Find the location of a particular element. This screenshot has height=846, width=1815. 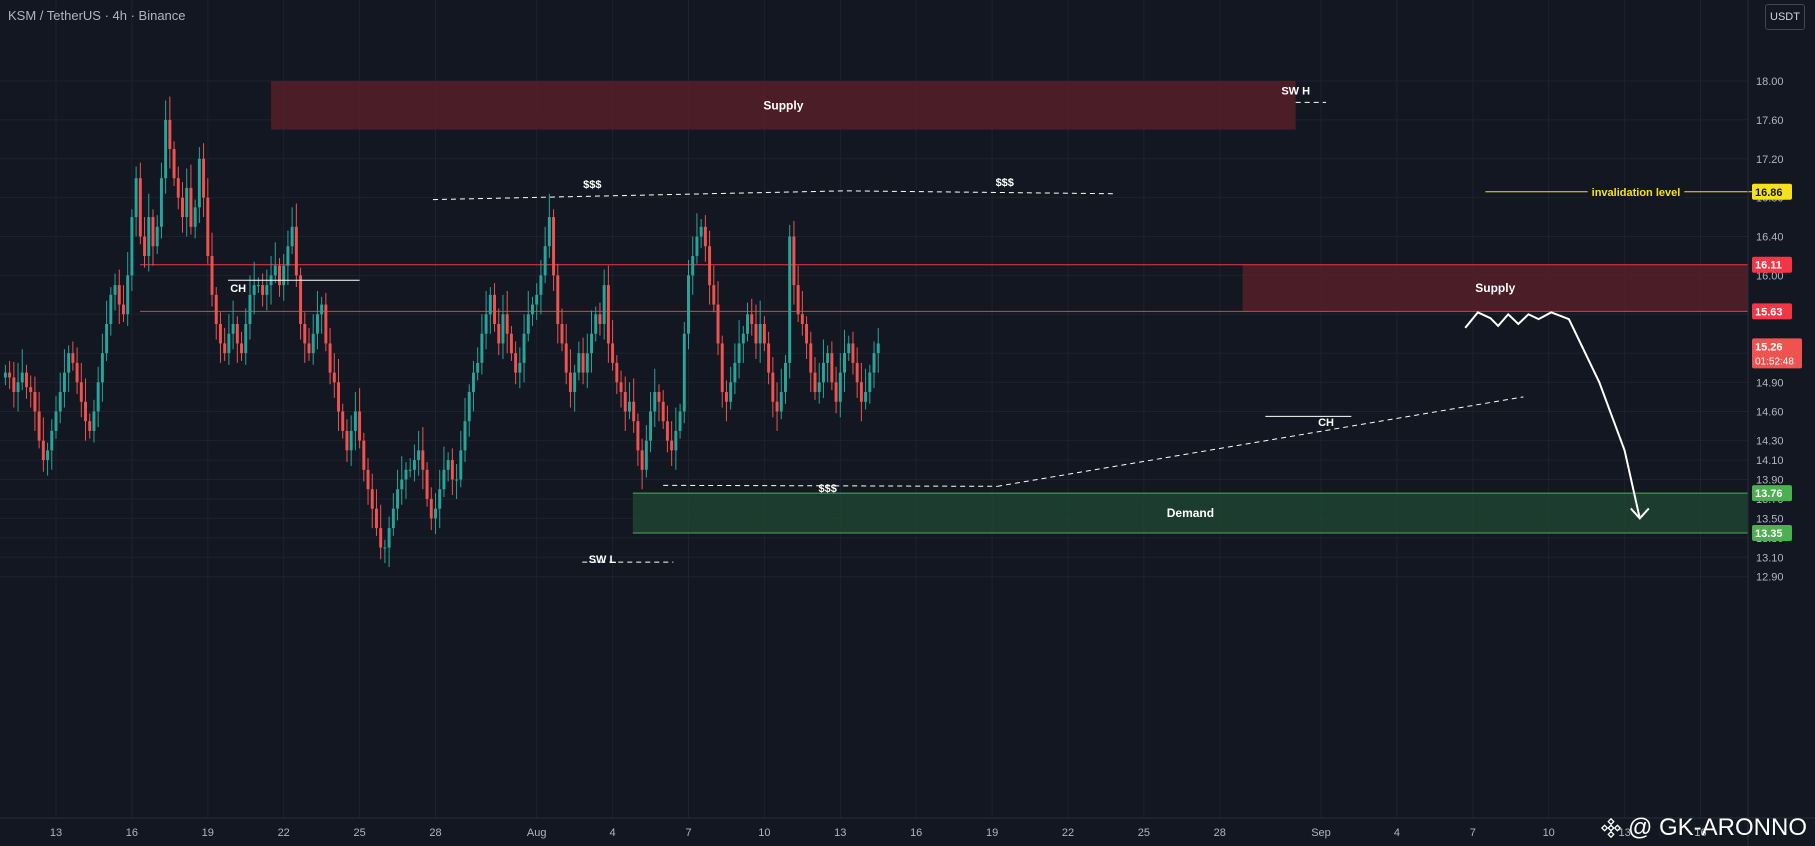

current-price-badge is located at coordinates (1777, 353).